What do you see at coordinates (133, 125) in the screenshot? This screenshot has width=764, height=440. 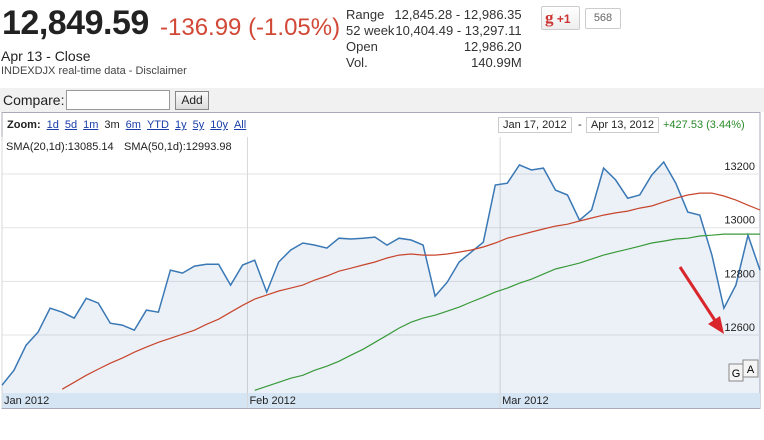 I see `zoom-option: 6m` at bounding box center [133, 125].